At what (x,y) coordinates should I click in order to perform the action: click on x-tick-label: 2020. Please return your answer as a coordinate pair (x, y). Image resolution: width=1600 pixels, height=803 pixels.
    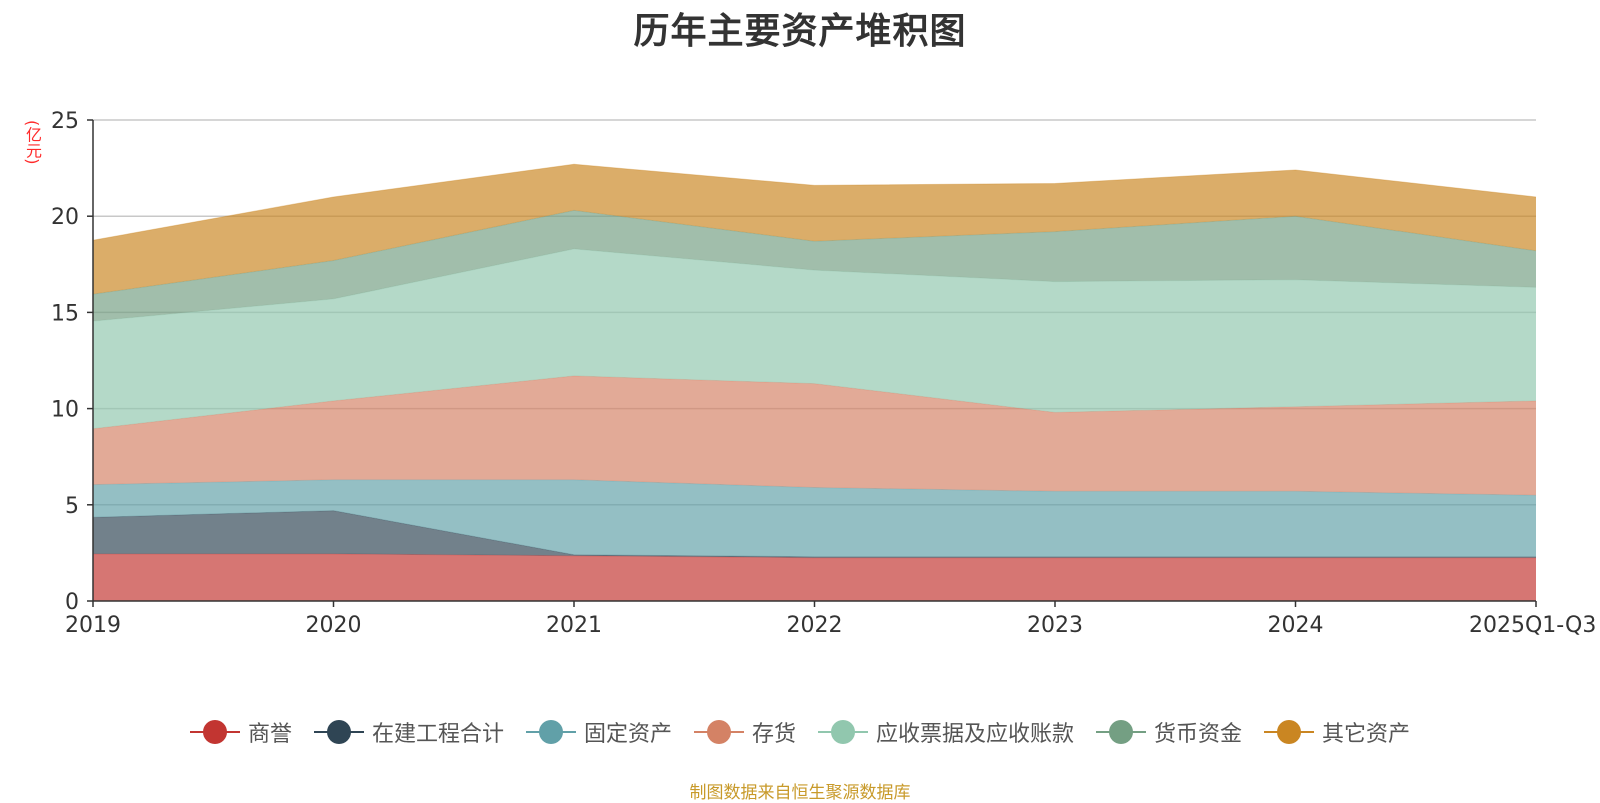
    Looking at the image, I should click on (334, 625).